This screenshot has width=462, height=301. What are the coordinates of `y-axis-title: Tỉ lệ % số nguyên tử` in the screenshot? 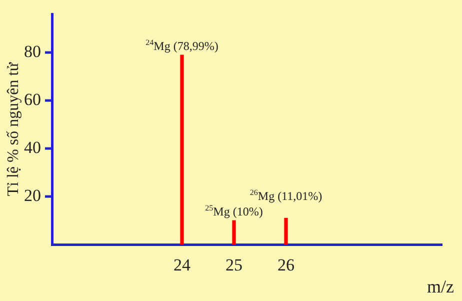 It's located at (13, 128).